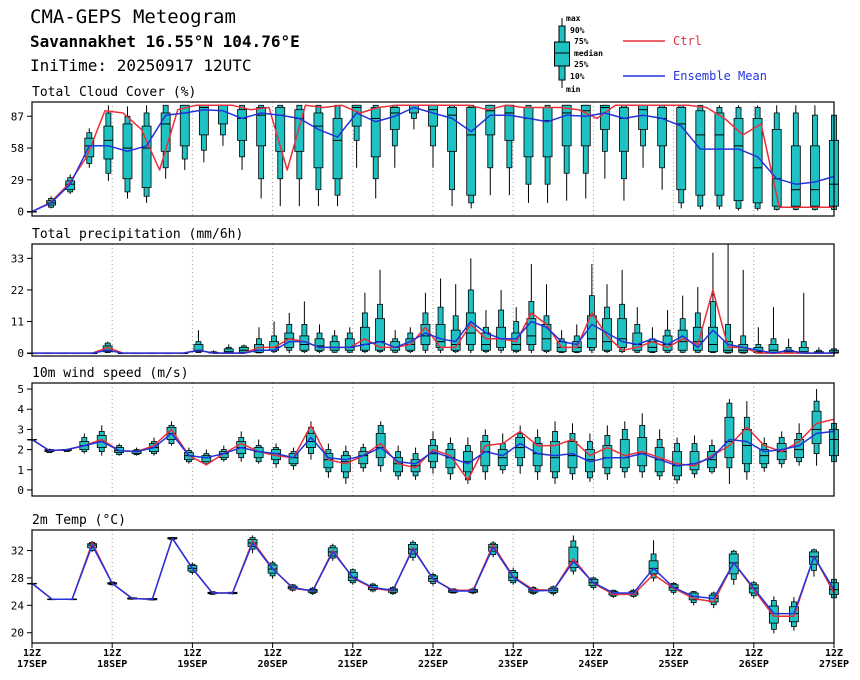 The height and width of the screenshot is (680, 860). Describe the element at coordinates (20, 470) in the screenshot. I see `y-tick-label: 1` at that location.